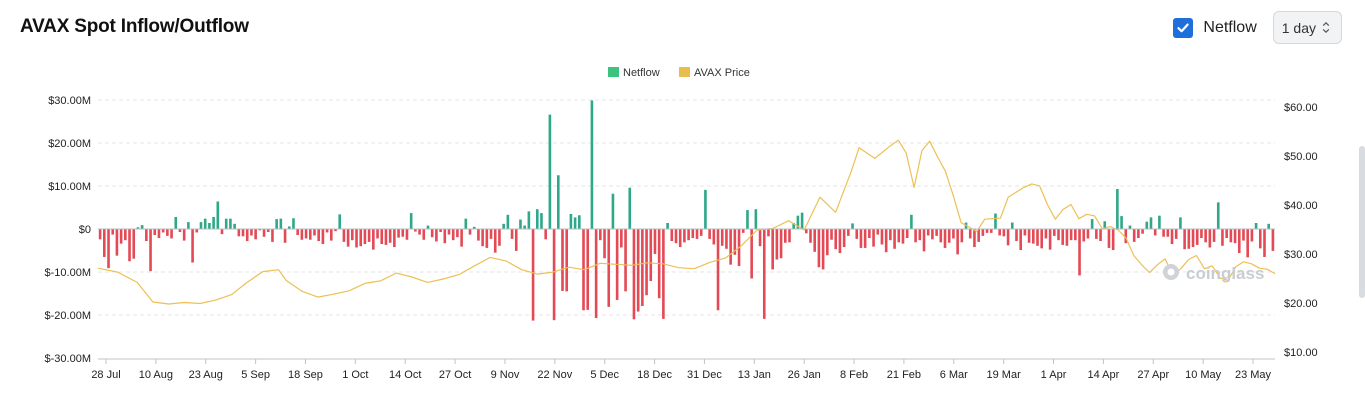  What do you see at coordinates (206, 375) in the screenshot?
I see `x-tick-label: 23 Aug` at bounding box center [206, 375].